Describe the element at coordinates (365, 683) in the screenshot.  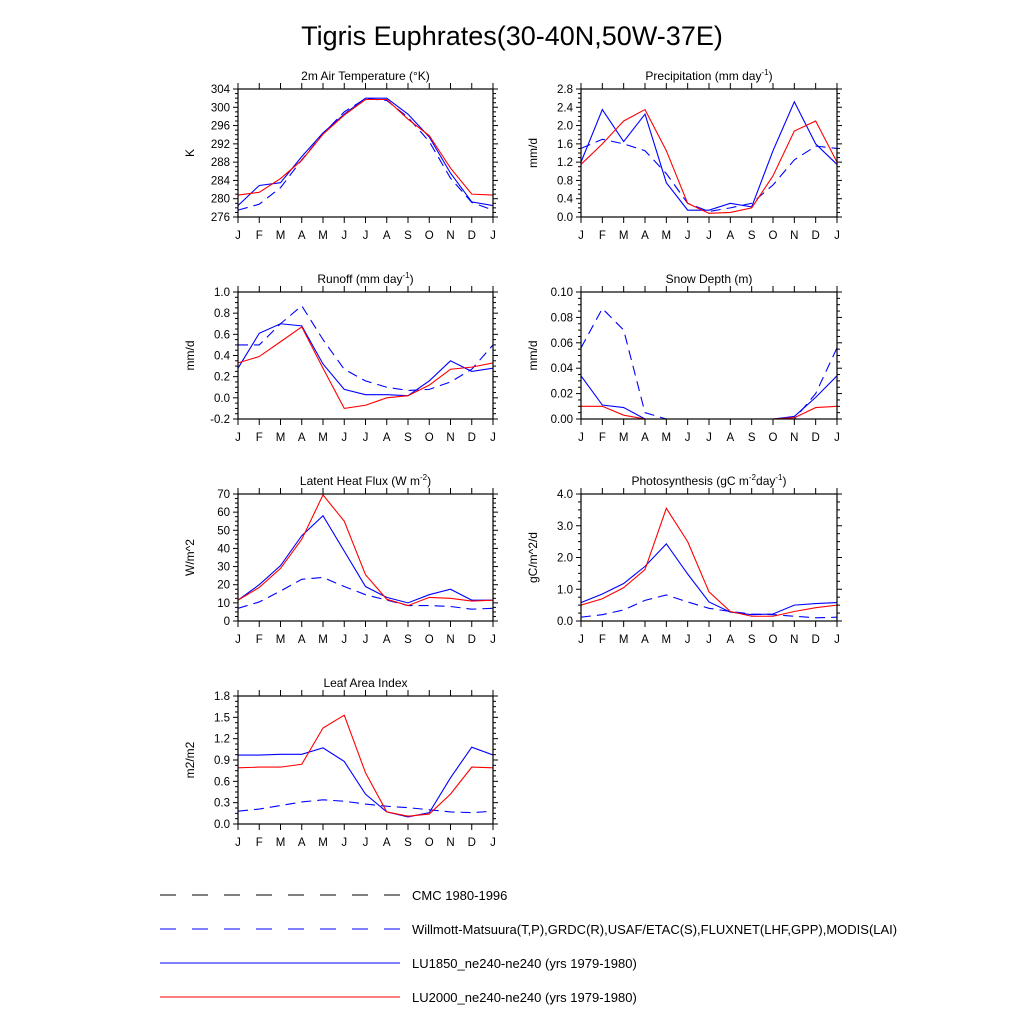
I see `panel-title: Leaf Area Index` at that location.